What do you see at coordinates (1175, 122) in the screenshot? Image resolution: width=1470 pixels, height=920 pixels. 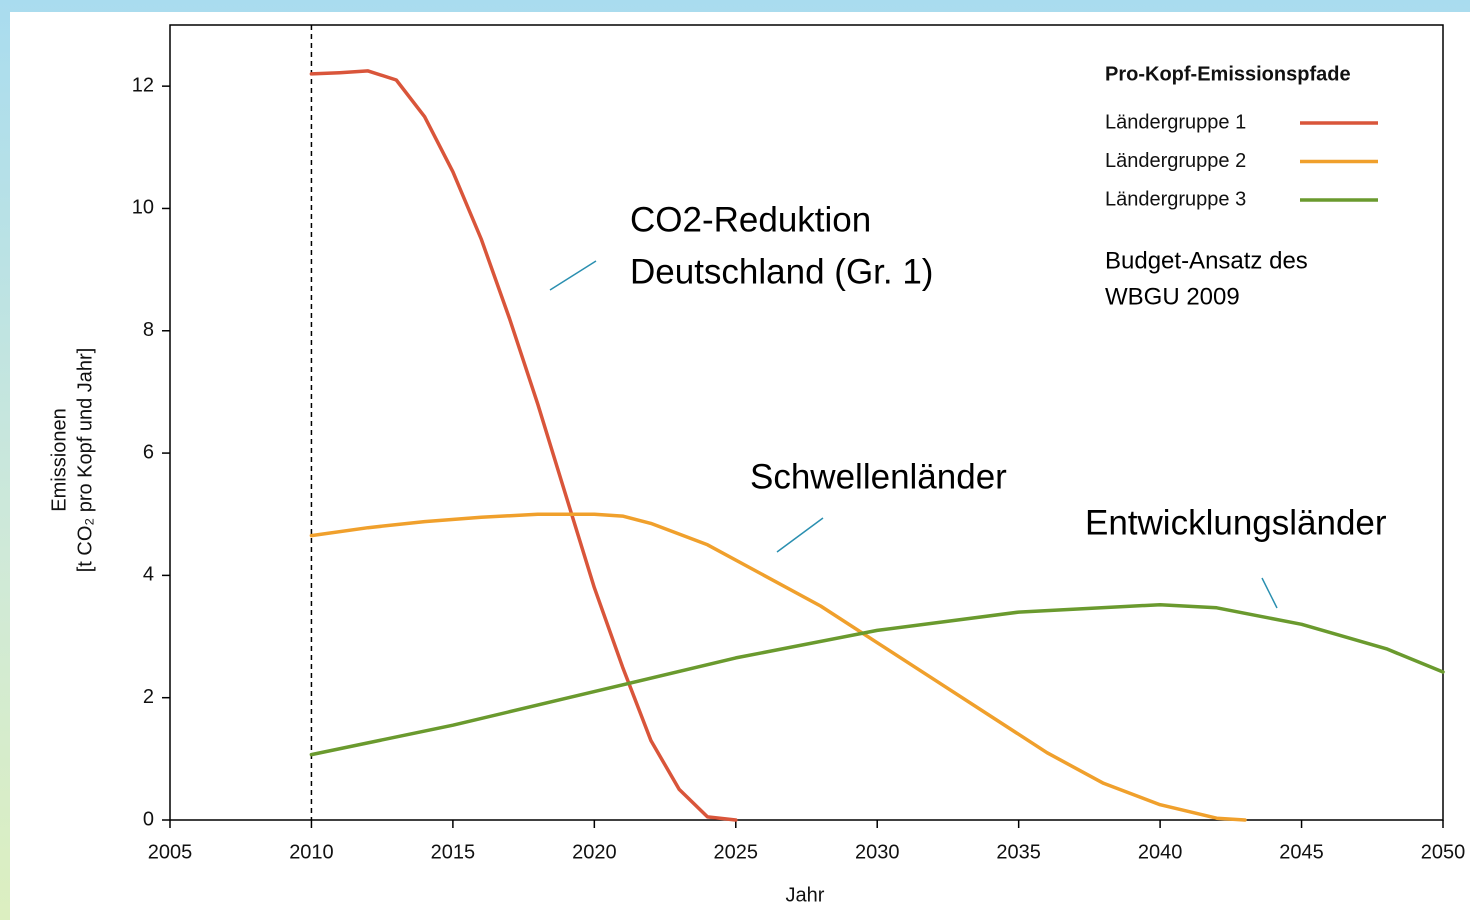 I see `legend-label: Ländergruppe 1` at bounding box center [1175, 122].